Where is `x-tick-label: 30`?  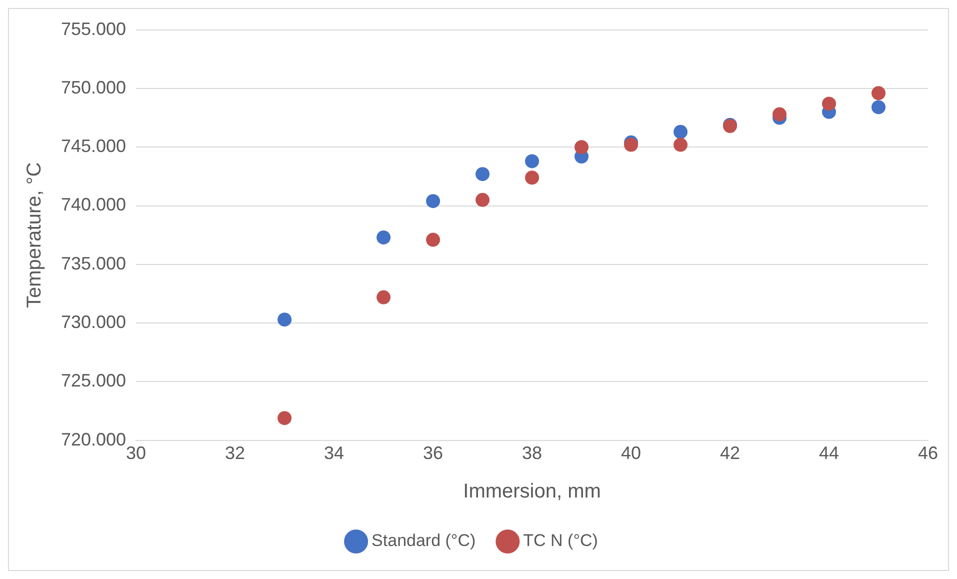 x-tick-label: 30 is located at coordinates (136, 453).